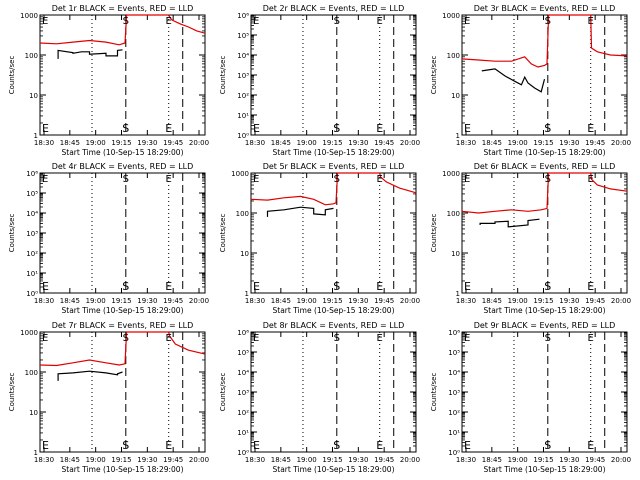  Describe the element at coordinates (32, 234) in the screenshot. I see `y-tick-label: 10³` at that location.